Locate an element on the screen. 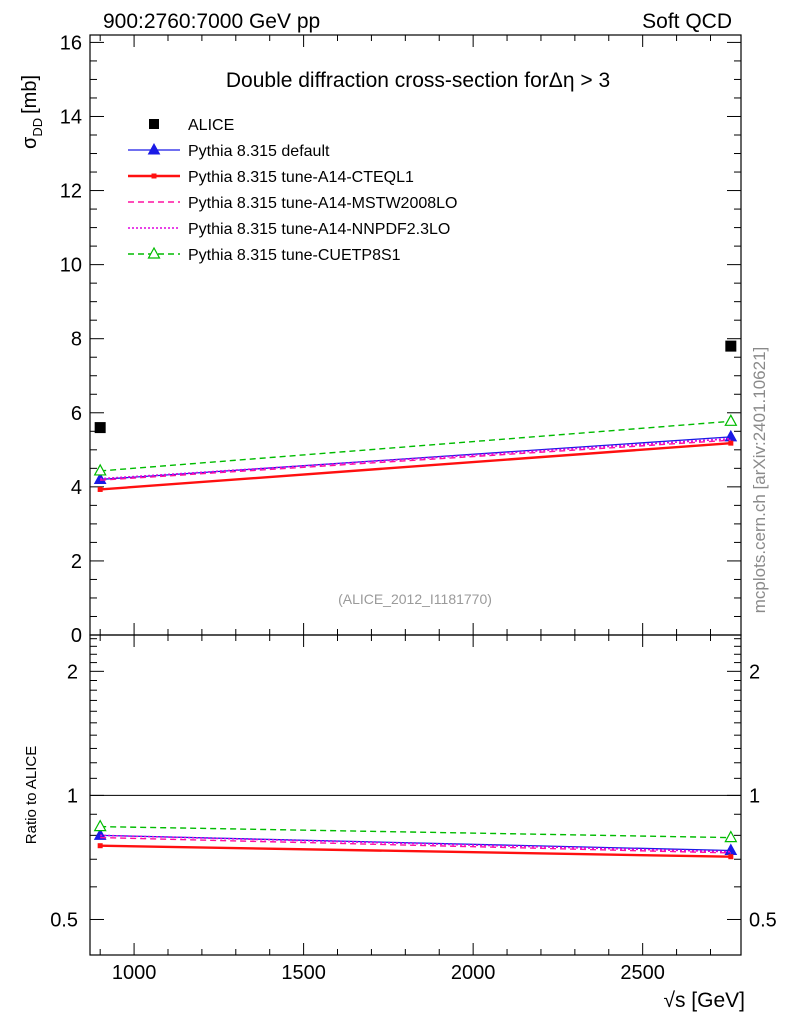 Image resolution: width=786 pixels, height=1024 pixels. x-tick-label: 2000 is located at coordinates (473, 973).